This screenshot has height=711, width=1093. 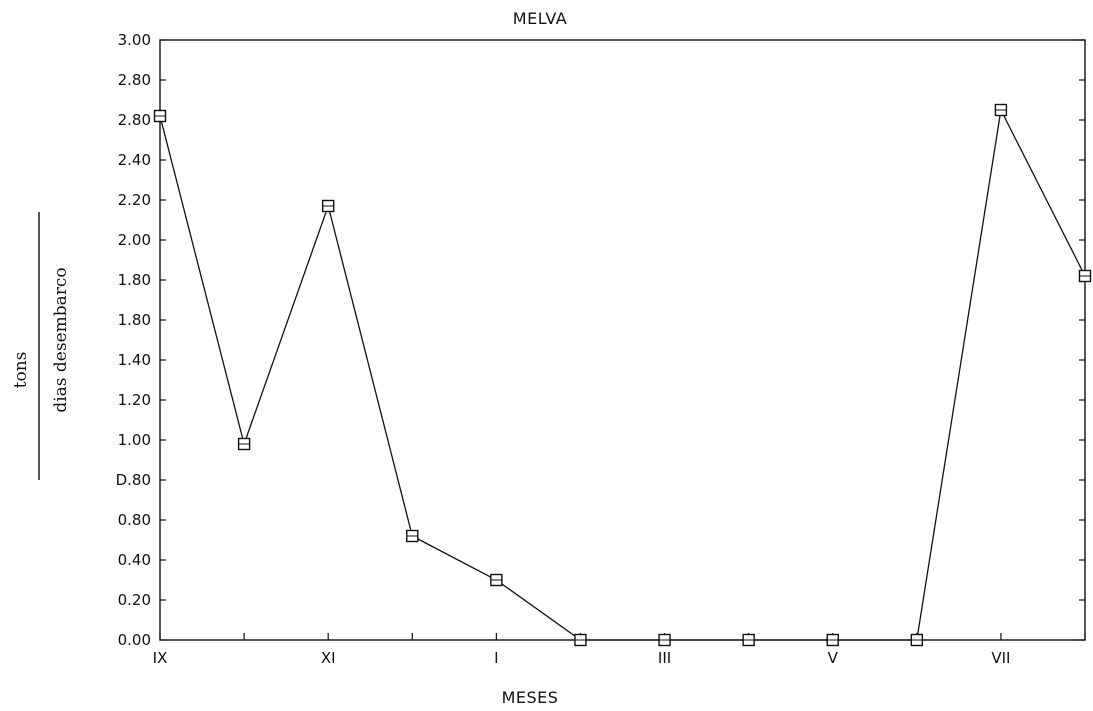 I want to click on y-tick-label: 0.80, so click(x=134, y=520).